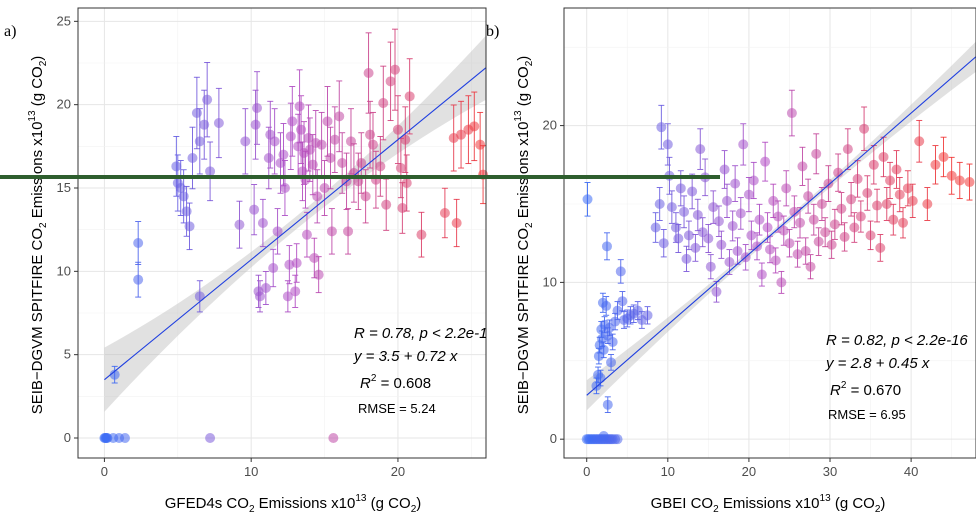 This screenshot has height=519, width=976. What do you see at coordinates (395, 382) in the screenshot?
I see `panel-a-stat-r2: R2 = 0.608` at bounding box center [395, 382].